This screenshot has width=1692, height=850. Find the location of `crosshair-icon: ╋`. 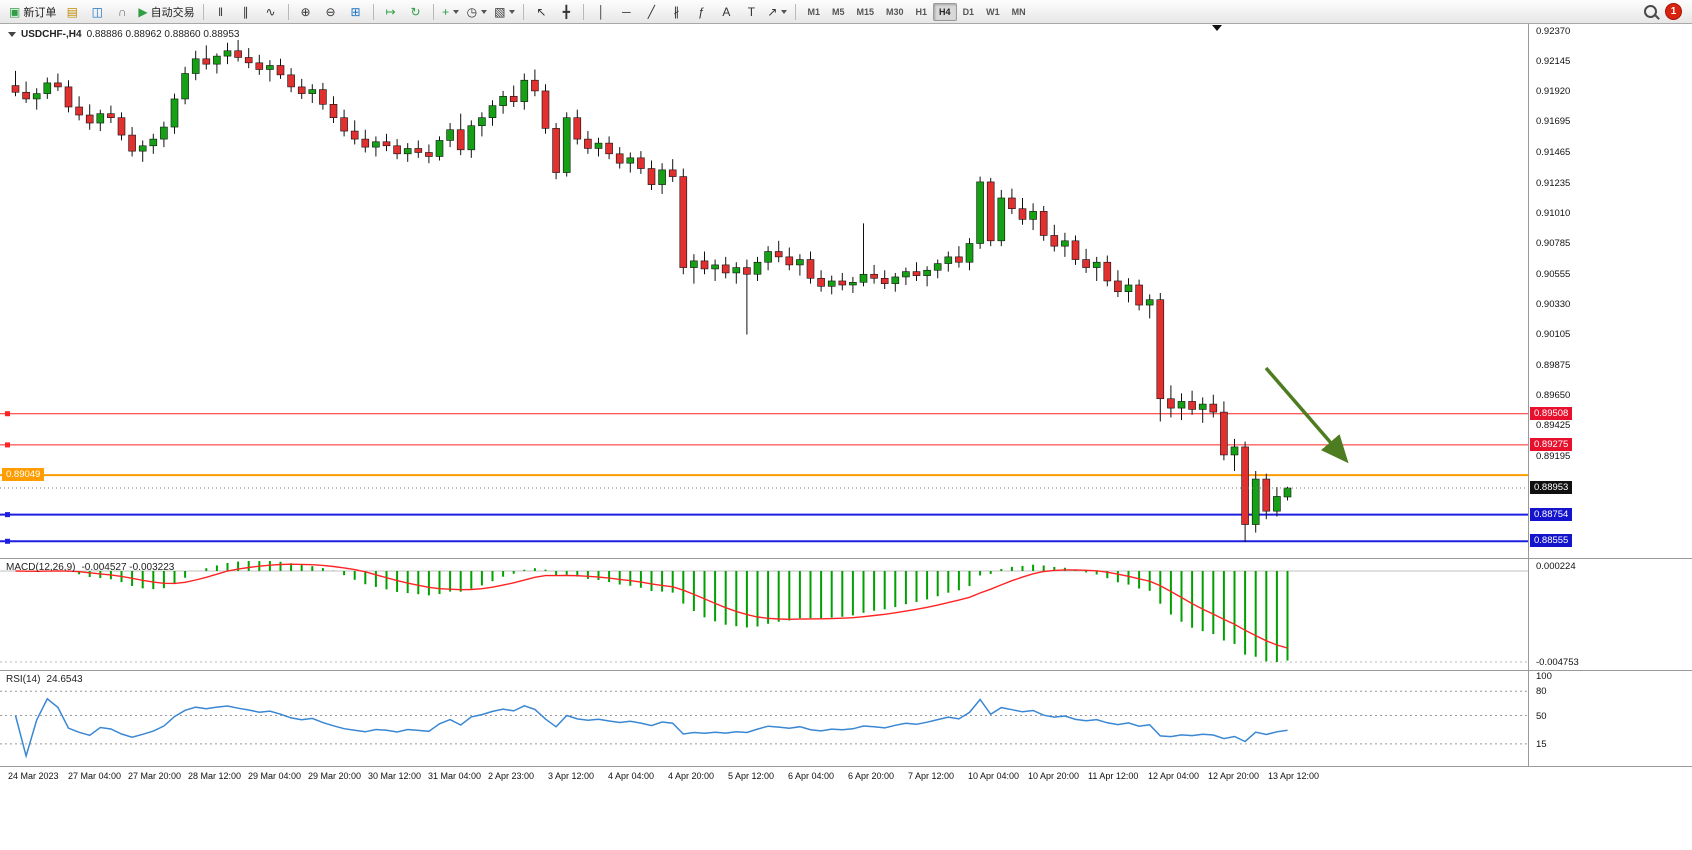

crosshair-icon: ╋ is located at coordinates (566, 11).